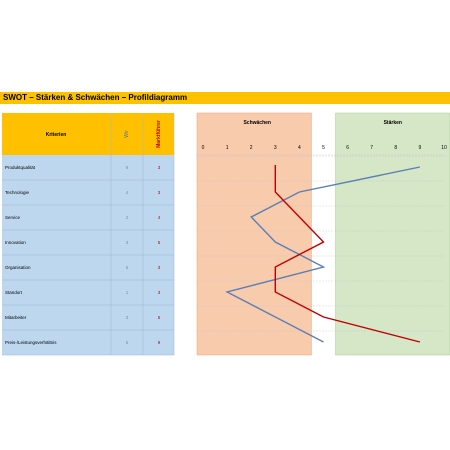 This screenshot has height=450, width=450. I want to click on x-tick-label: 4, so click(299, 148).